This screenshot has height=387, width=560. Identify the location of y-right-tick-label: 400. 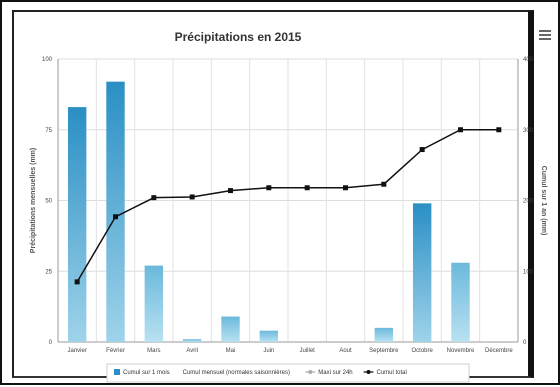
(528, 60).